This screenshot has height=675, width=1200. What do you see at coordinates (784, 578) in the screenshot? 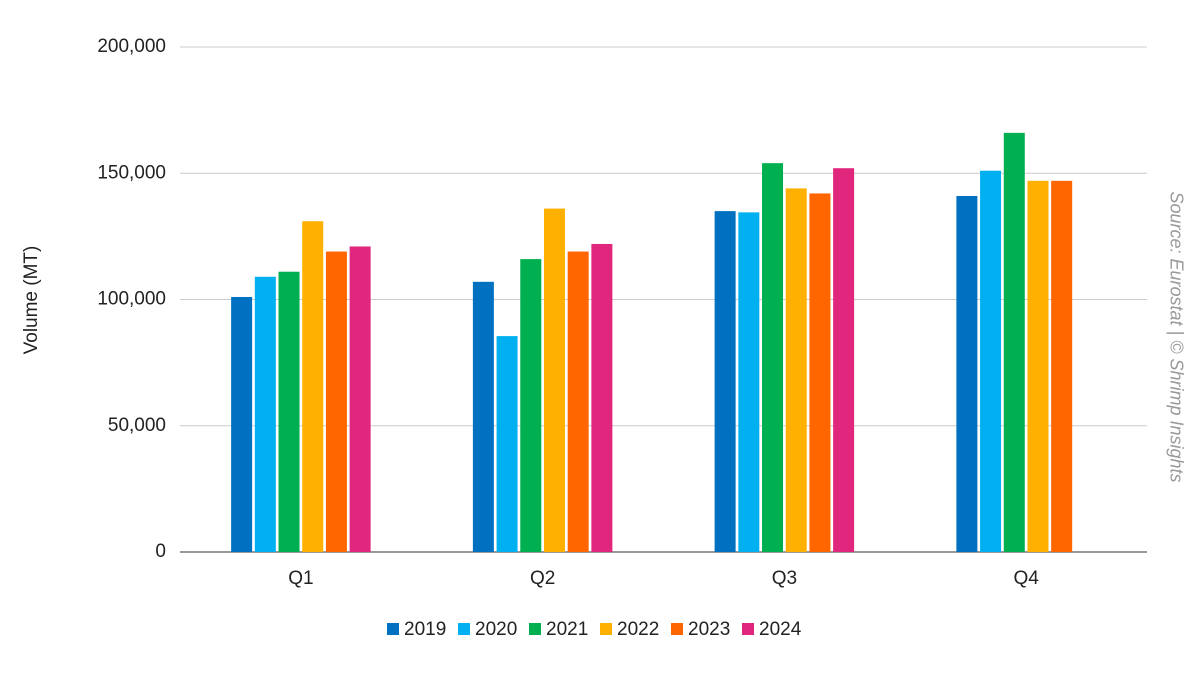
I see `x-tick-label: Q3` at bounding box center [784, 578].